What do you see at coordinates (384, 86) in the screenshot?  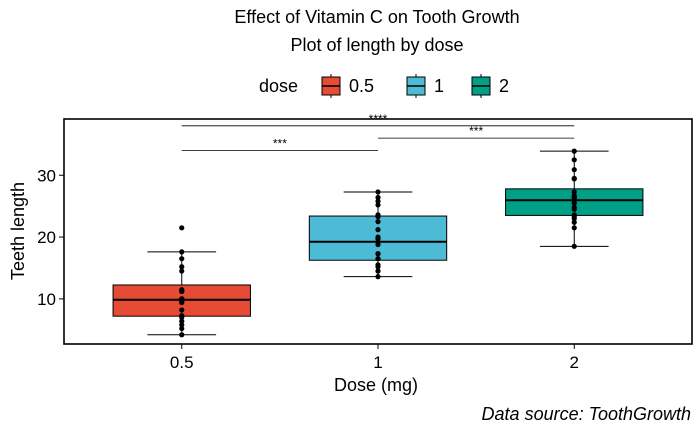 I see `legend: dose 0.5 1 2` at bounding box center [384, 86].